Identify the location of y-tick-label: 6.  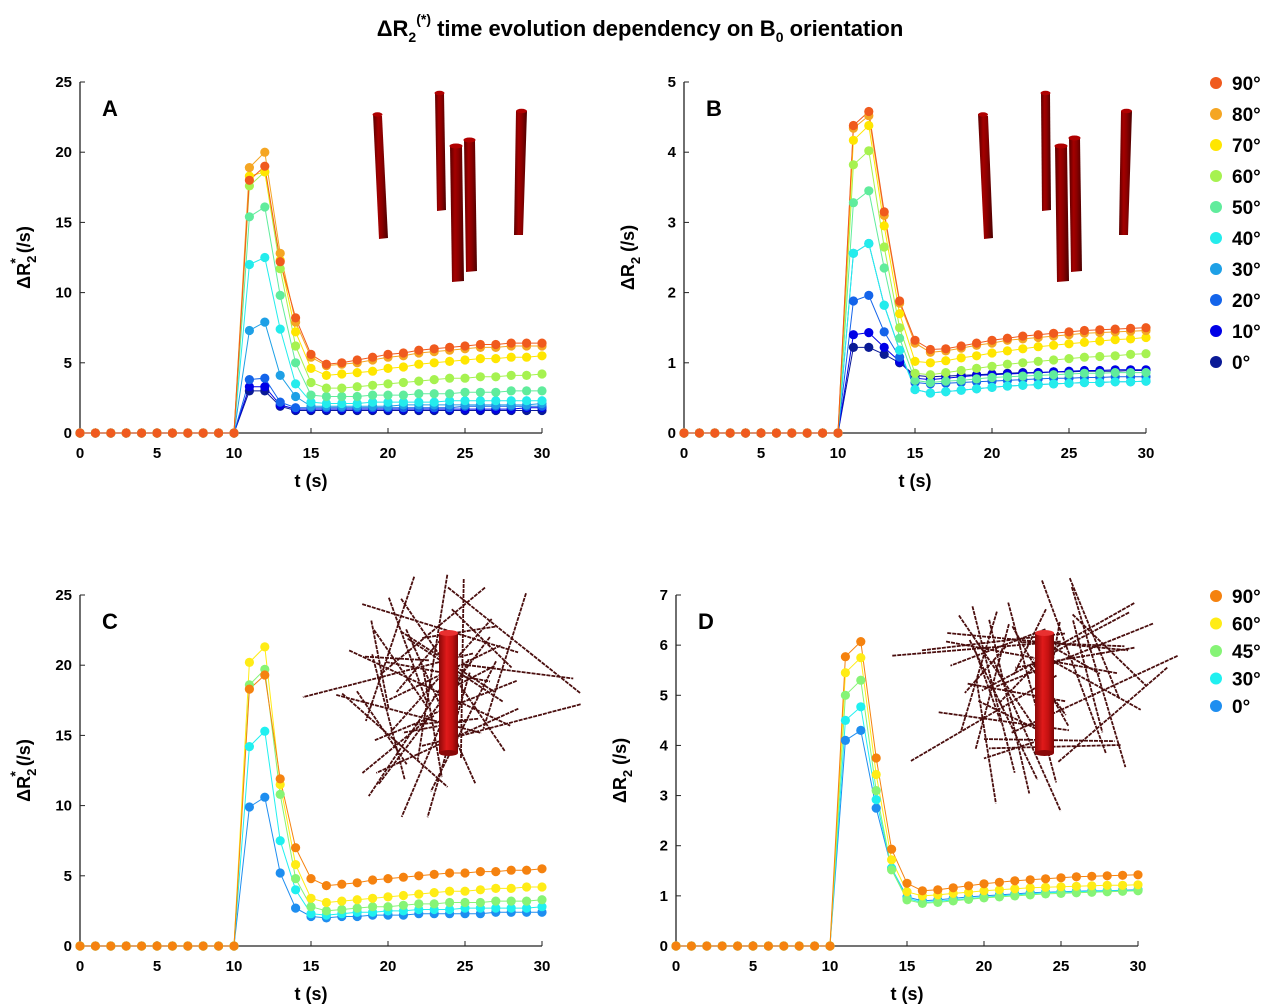
(664, 645).